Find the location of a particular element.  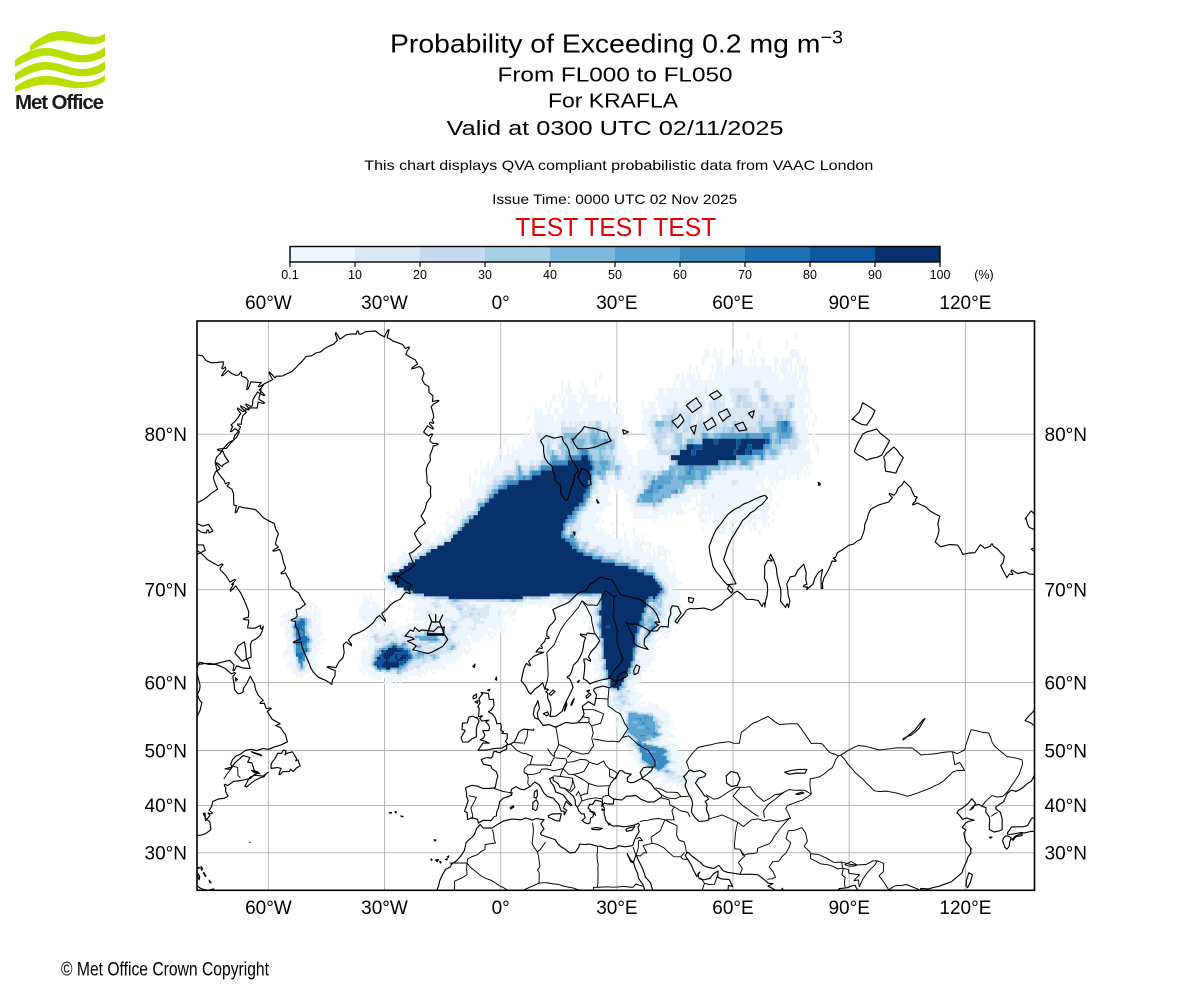

svg-text: 10 is located at coordinates (355, 275).